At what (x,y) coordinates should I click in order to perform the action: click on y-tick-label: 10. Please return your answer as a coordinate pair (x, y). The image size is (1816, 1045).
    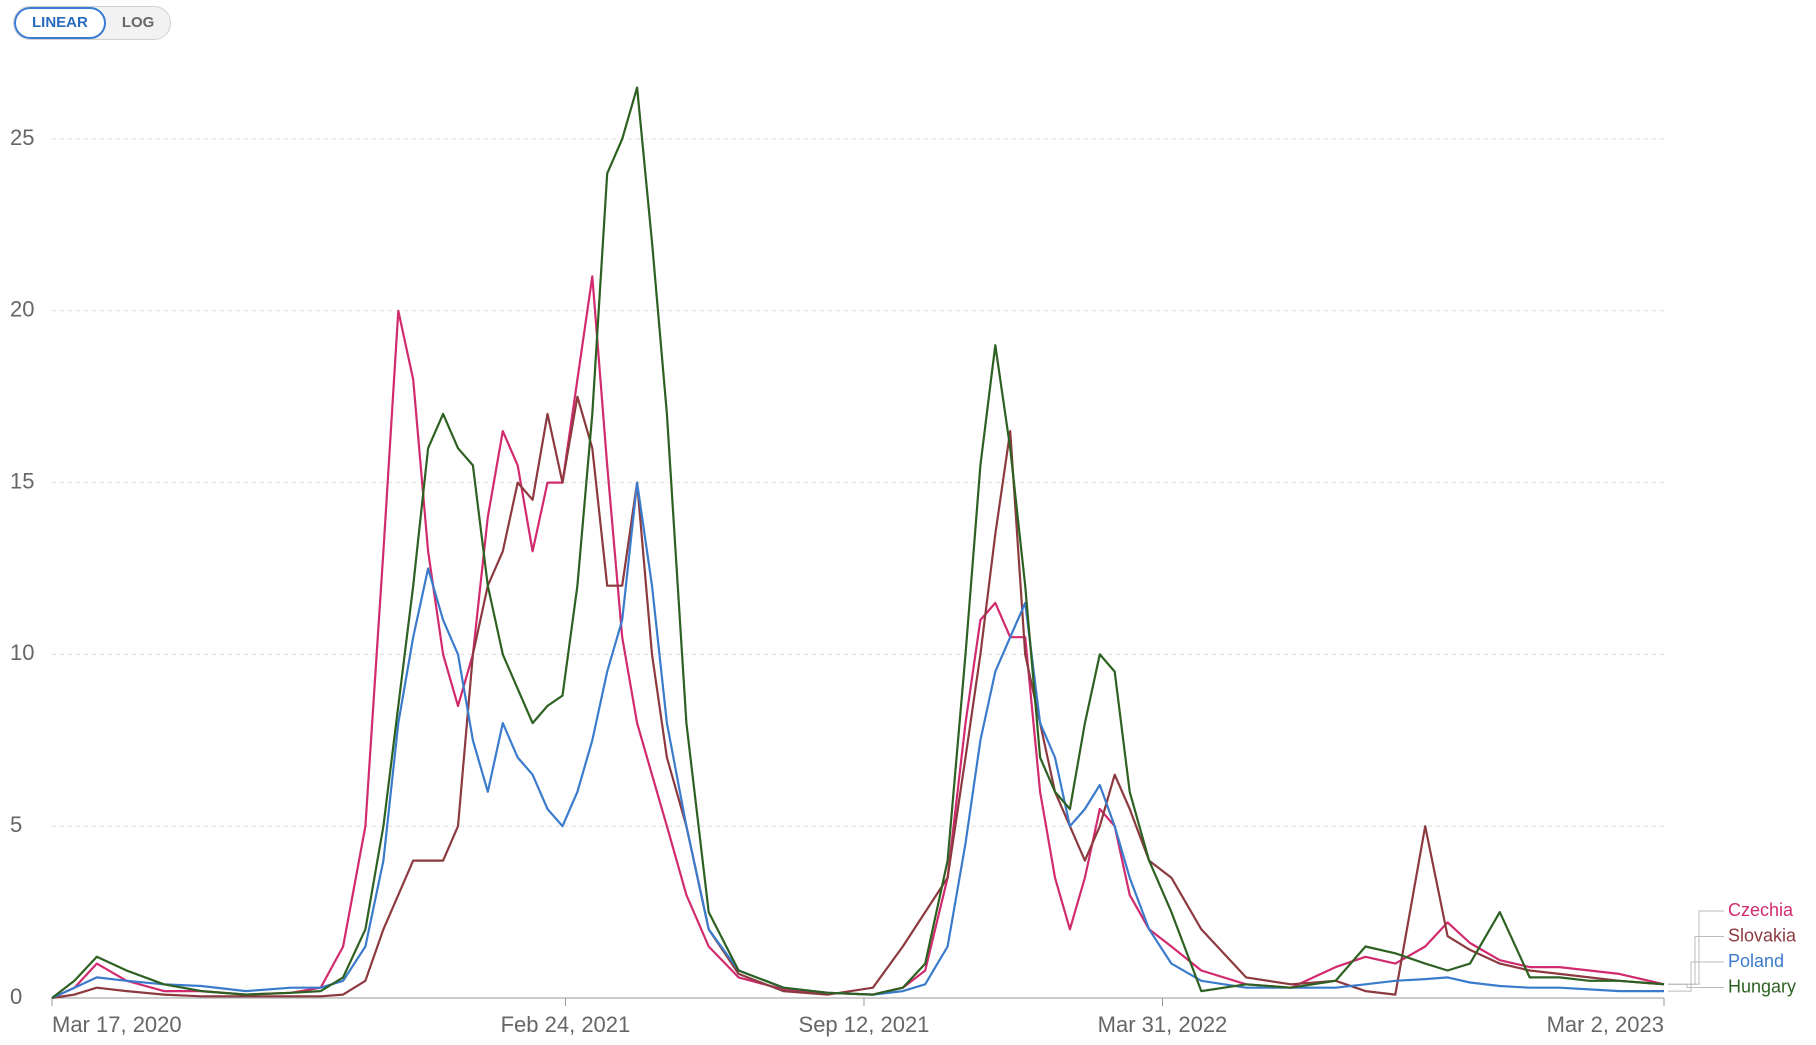
    Looking at the image, I should click on (22, 652).